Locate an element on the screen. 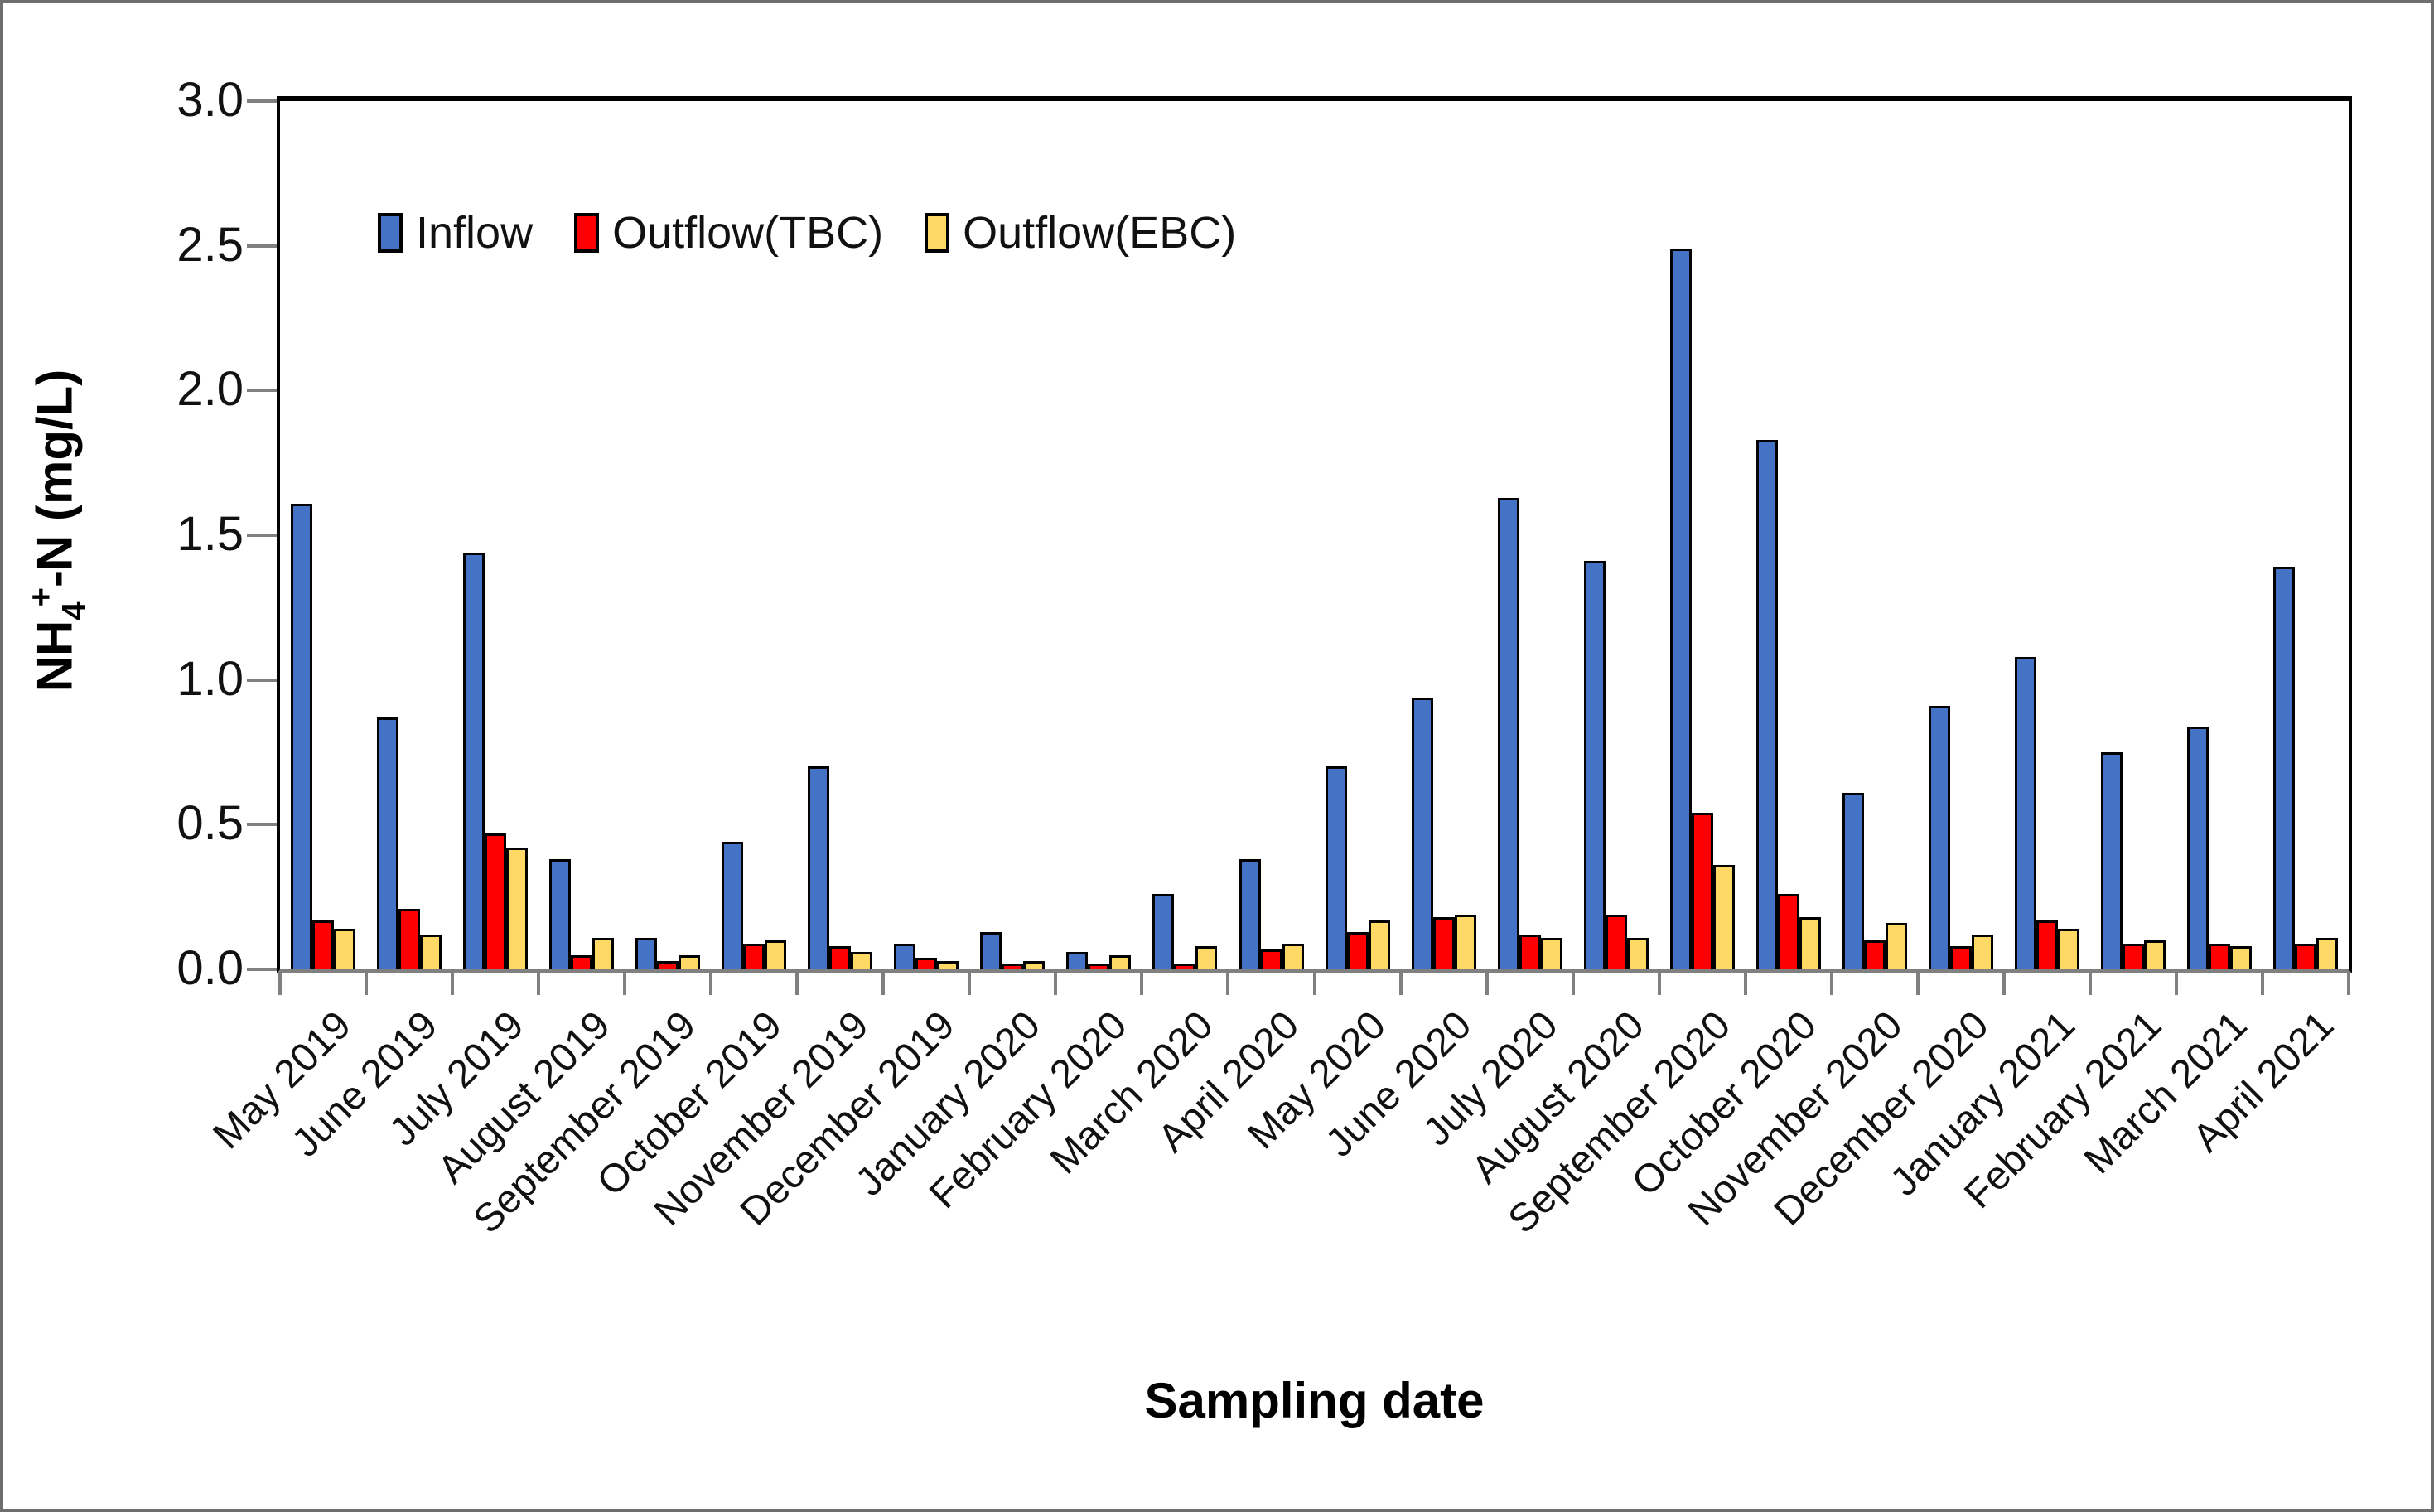  bar-group-november-2020 is located at coordinates (1875, 535).